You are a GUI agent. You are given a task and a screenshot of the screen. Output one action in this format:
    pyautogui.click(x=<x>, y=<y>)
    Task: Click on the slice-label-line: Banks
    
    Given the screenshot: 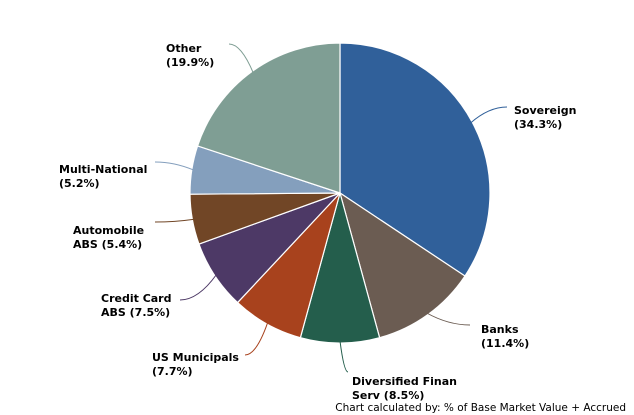 What is the action you would take?
    pyautogui.click(x=500, y=329)
    